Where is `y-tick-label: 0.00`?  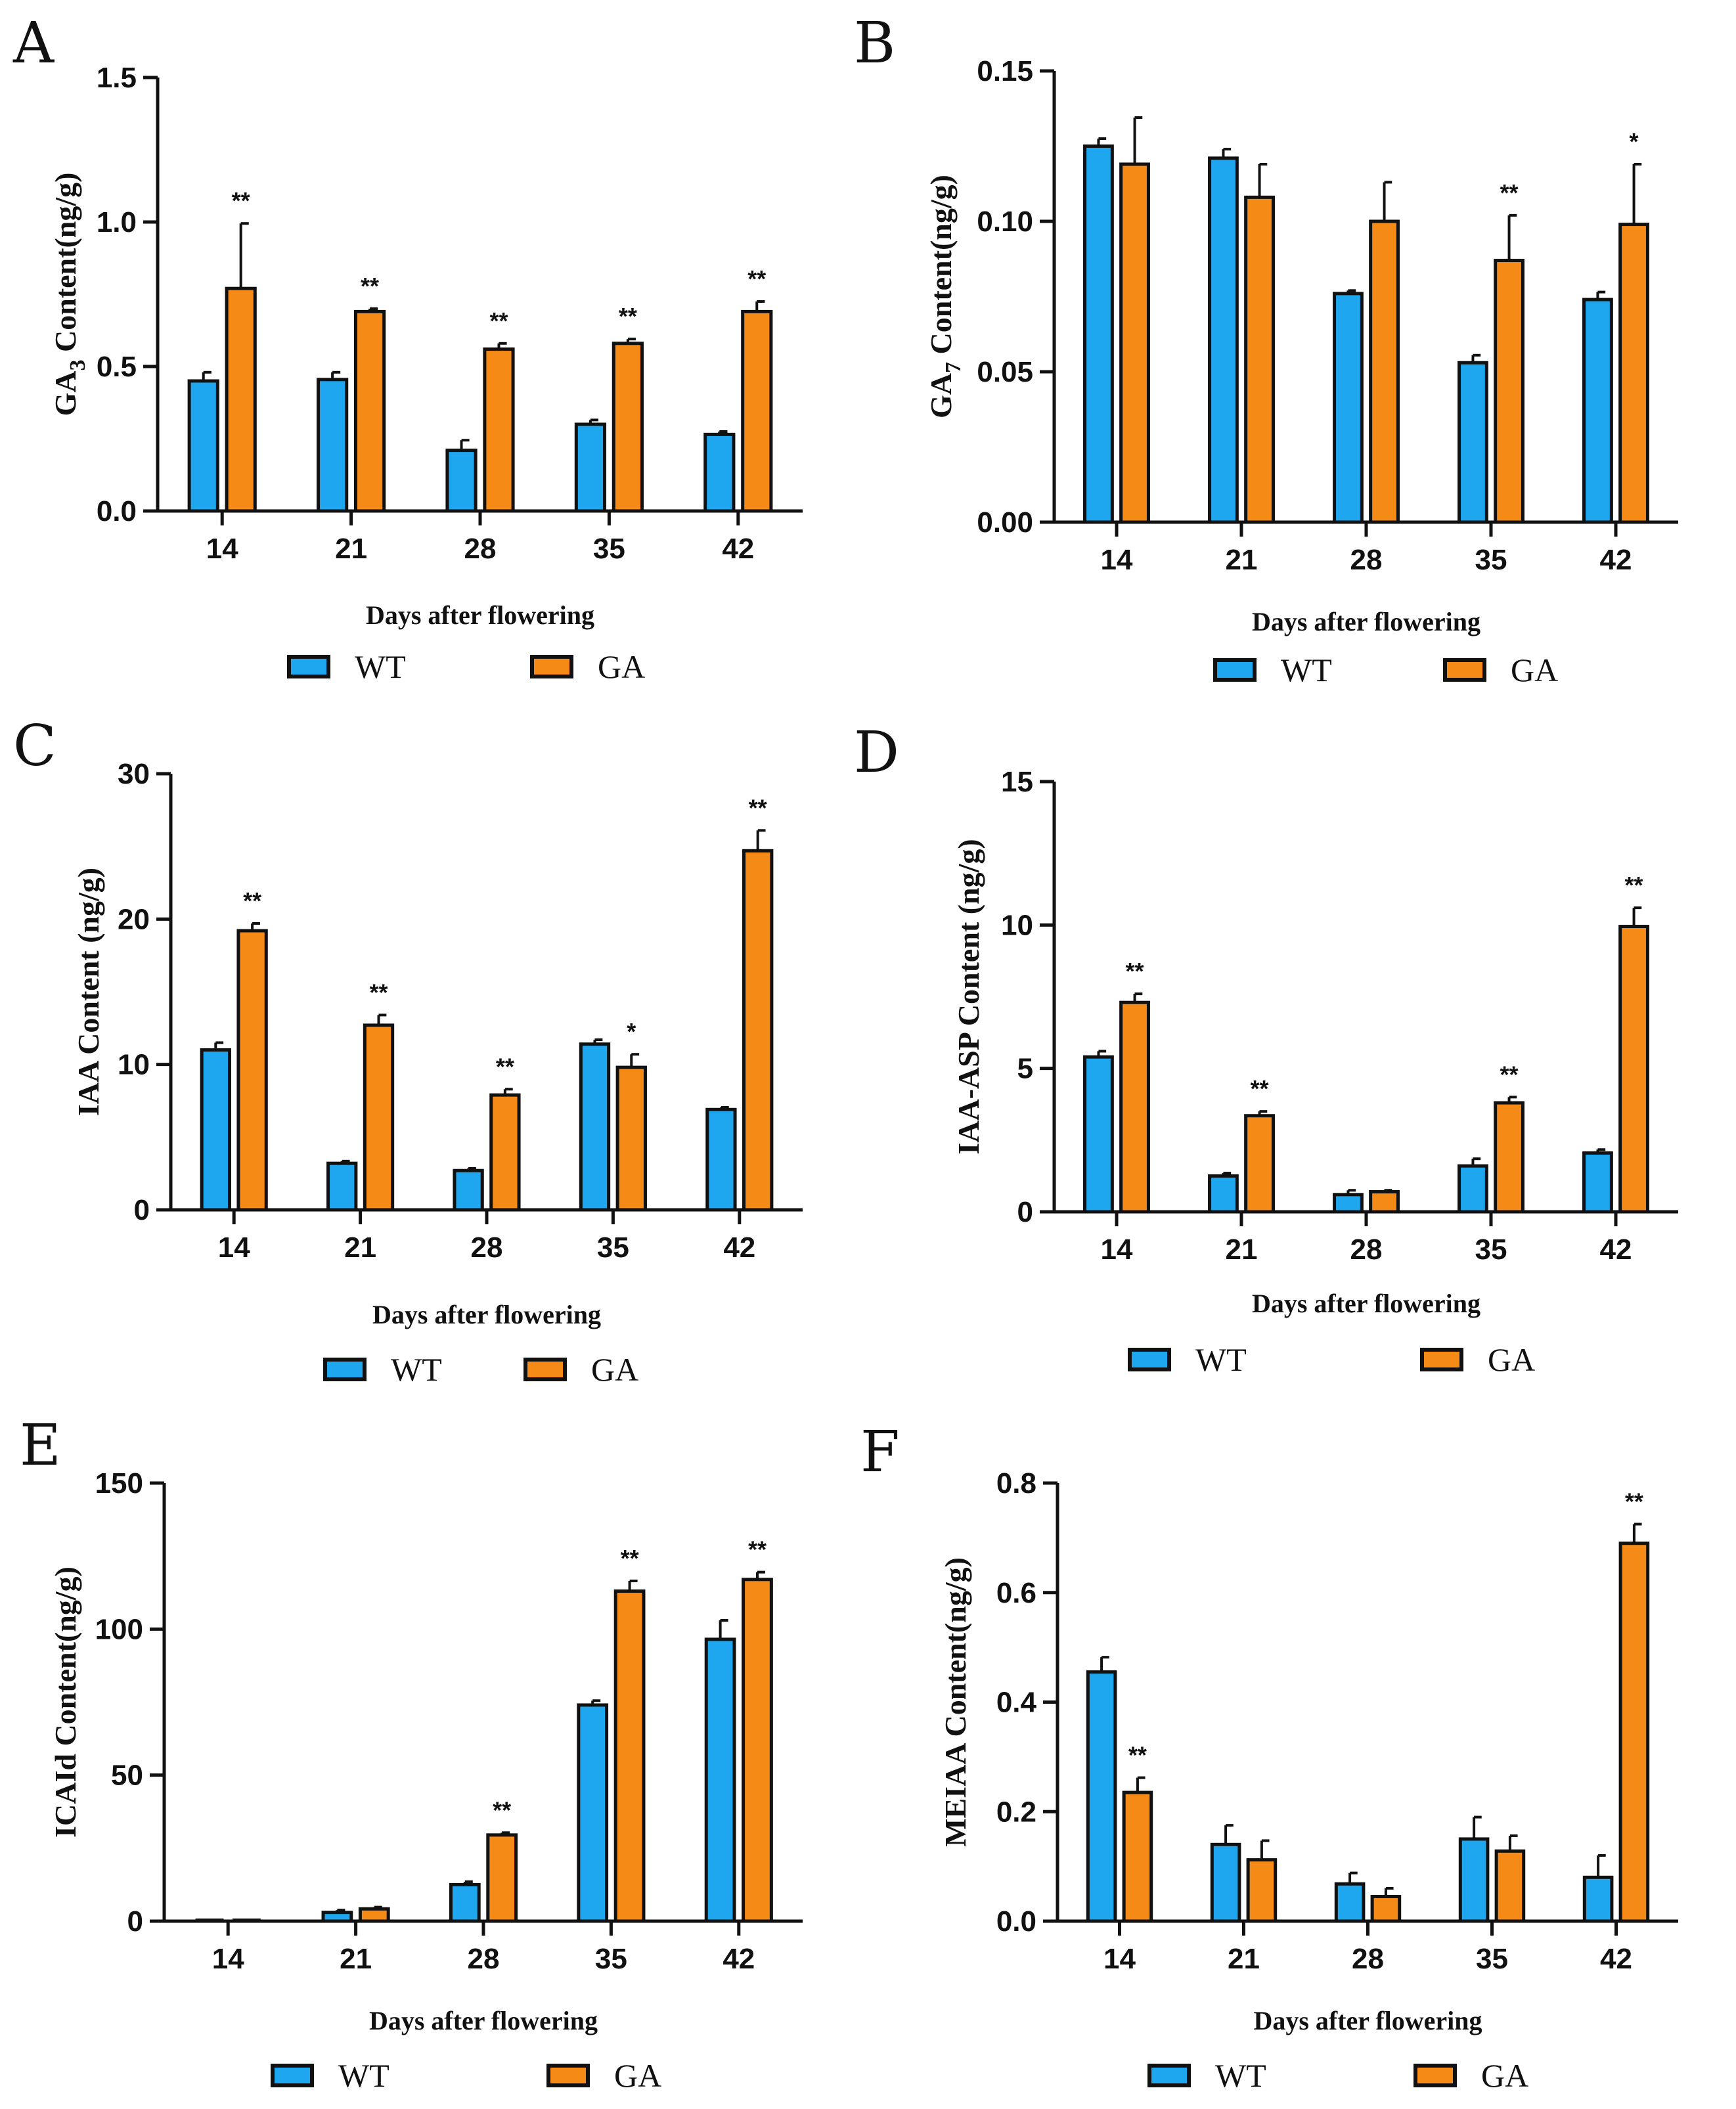
y-tick-label: 0.00 is located at coordinates (1005, 522).